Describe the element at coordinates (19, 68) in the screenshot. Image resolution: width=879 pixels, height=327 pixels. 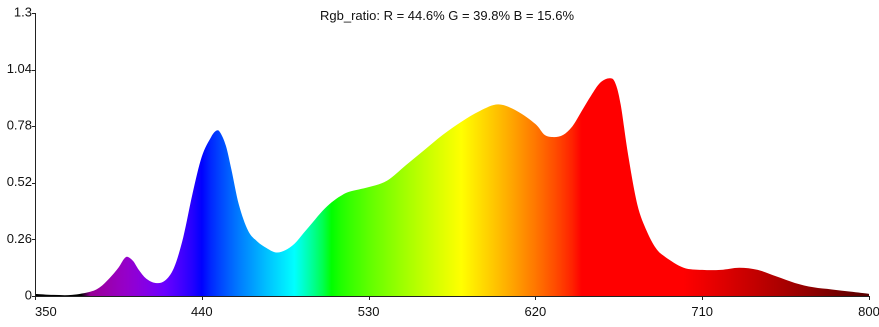
I see `y-tick-label: 1.04` at that location.